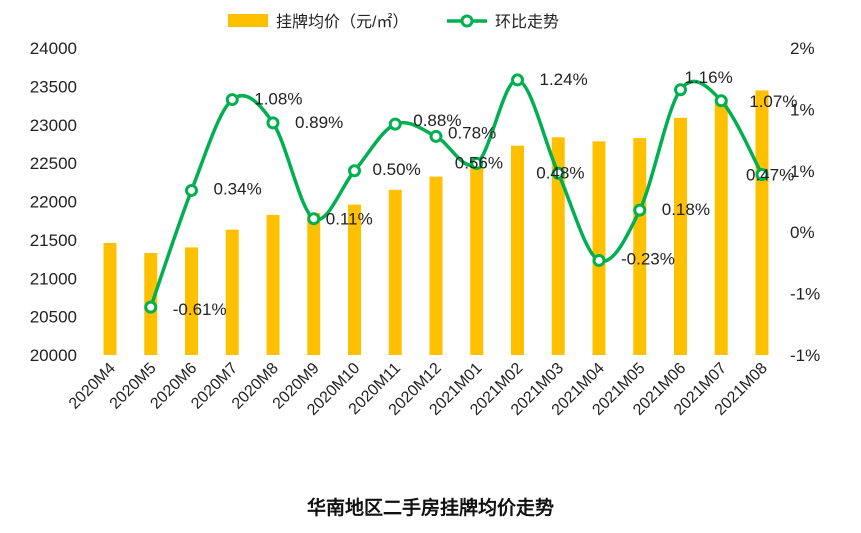 The width and height of the screenshot is (861, 533). Describe the element at coordinates (709, 77) in the screenshot. I see `data-label: 1.16%` at that location.